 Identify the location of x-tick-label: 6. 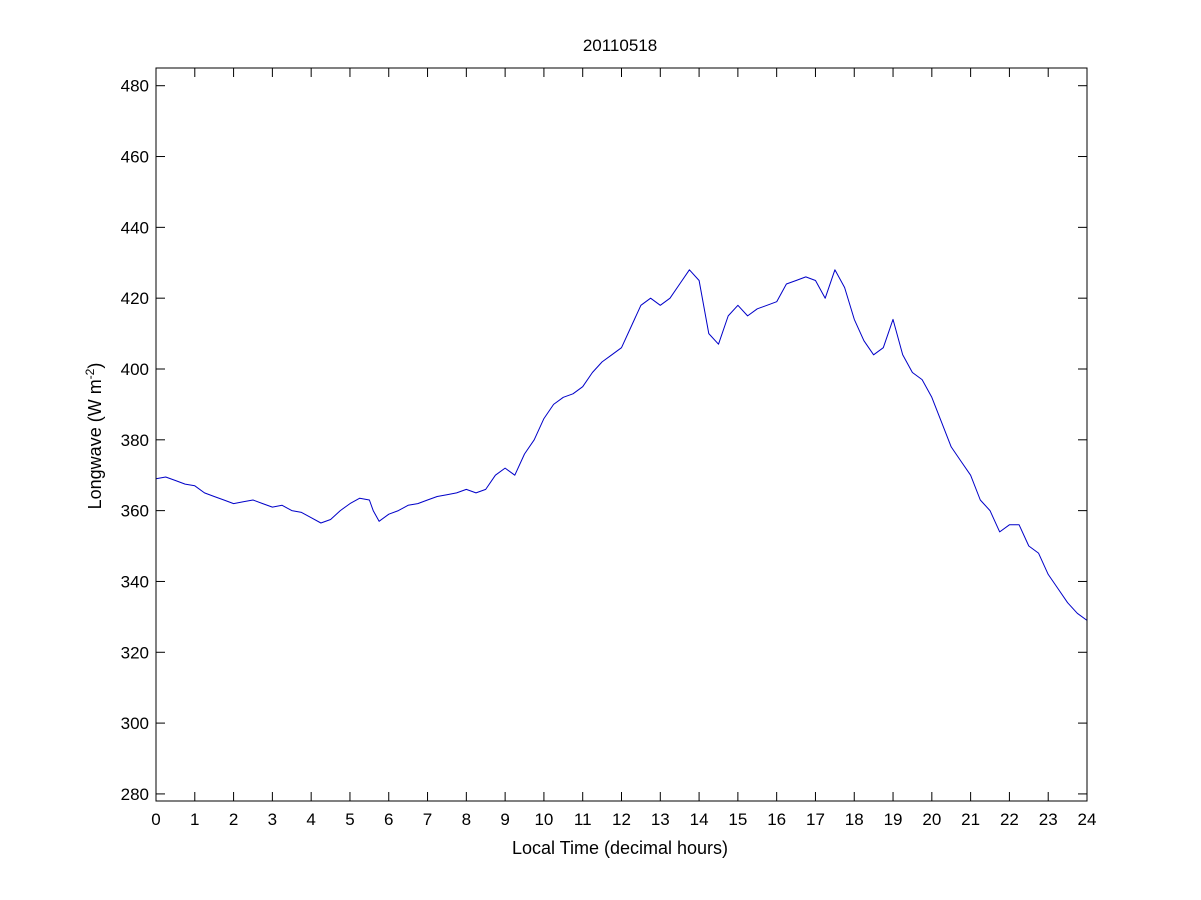
(388, 819).